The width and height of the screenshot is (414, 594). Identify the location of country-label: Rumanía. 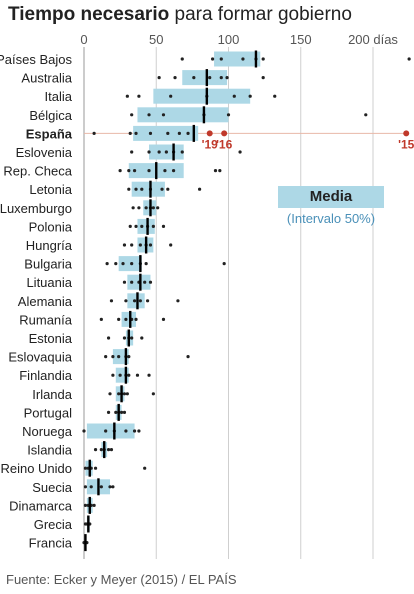
(46, 319).